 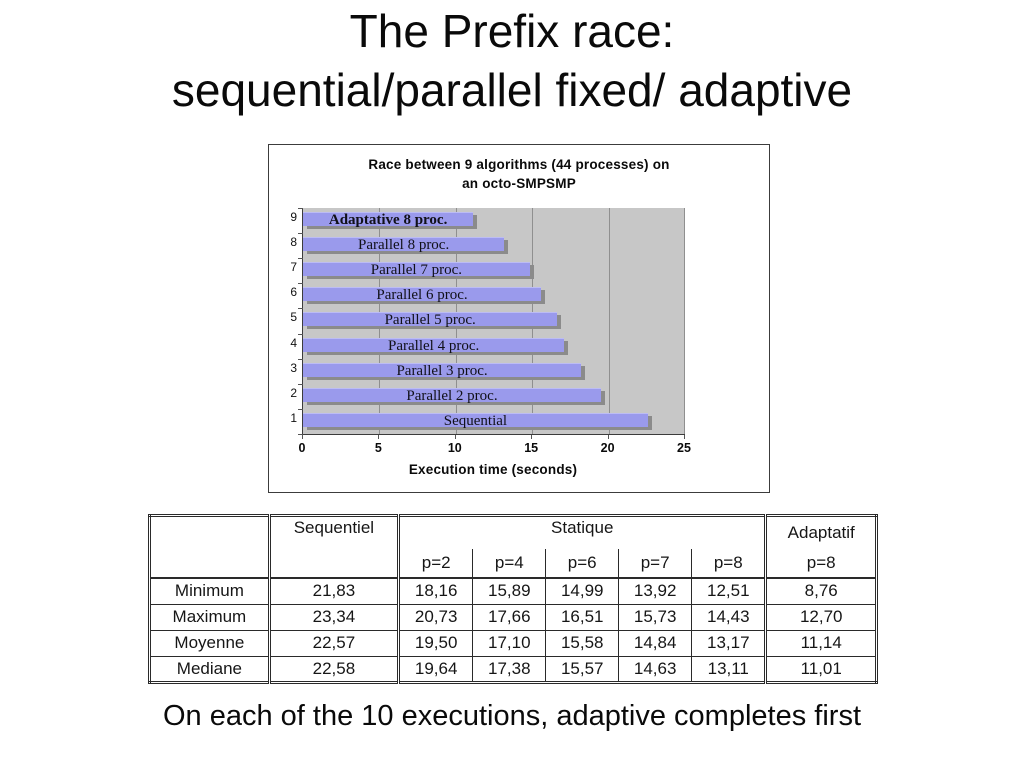 What do you see at coordinates (684, 448) in the screenshot?
I see `x-tick-label: 25` at bounding box center [684, 448].